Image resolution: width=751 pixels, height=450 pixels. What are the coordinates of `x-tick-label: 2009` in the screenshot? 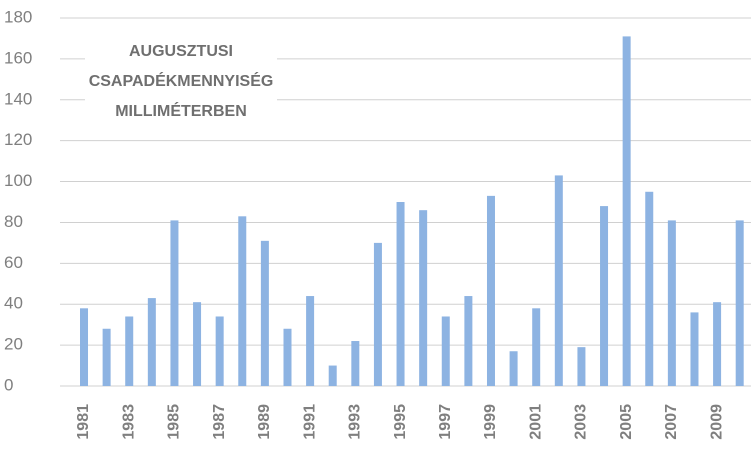 It's located at (716, 422).